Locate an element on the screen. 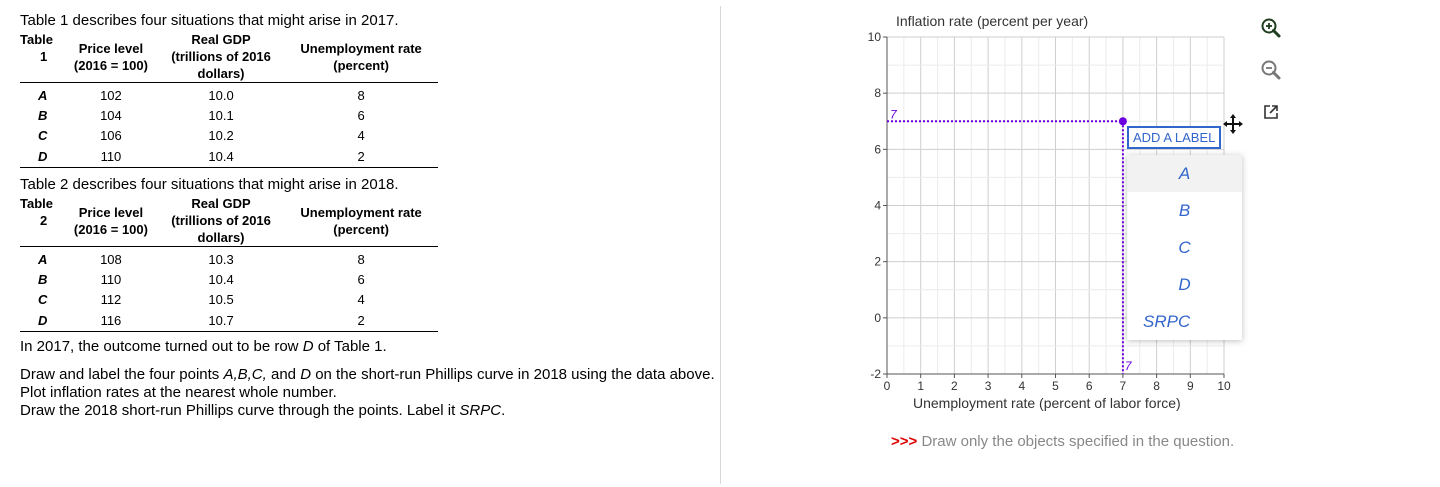  x-tick-label: 9 is located at coordinates (1190, 386).